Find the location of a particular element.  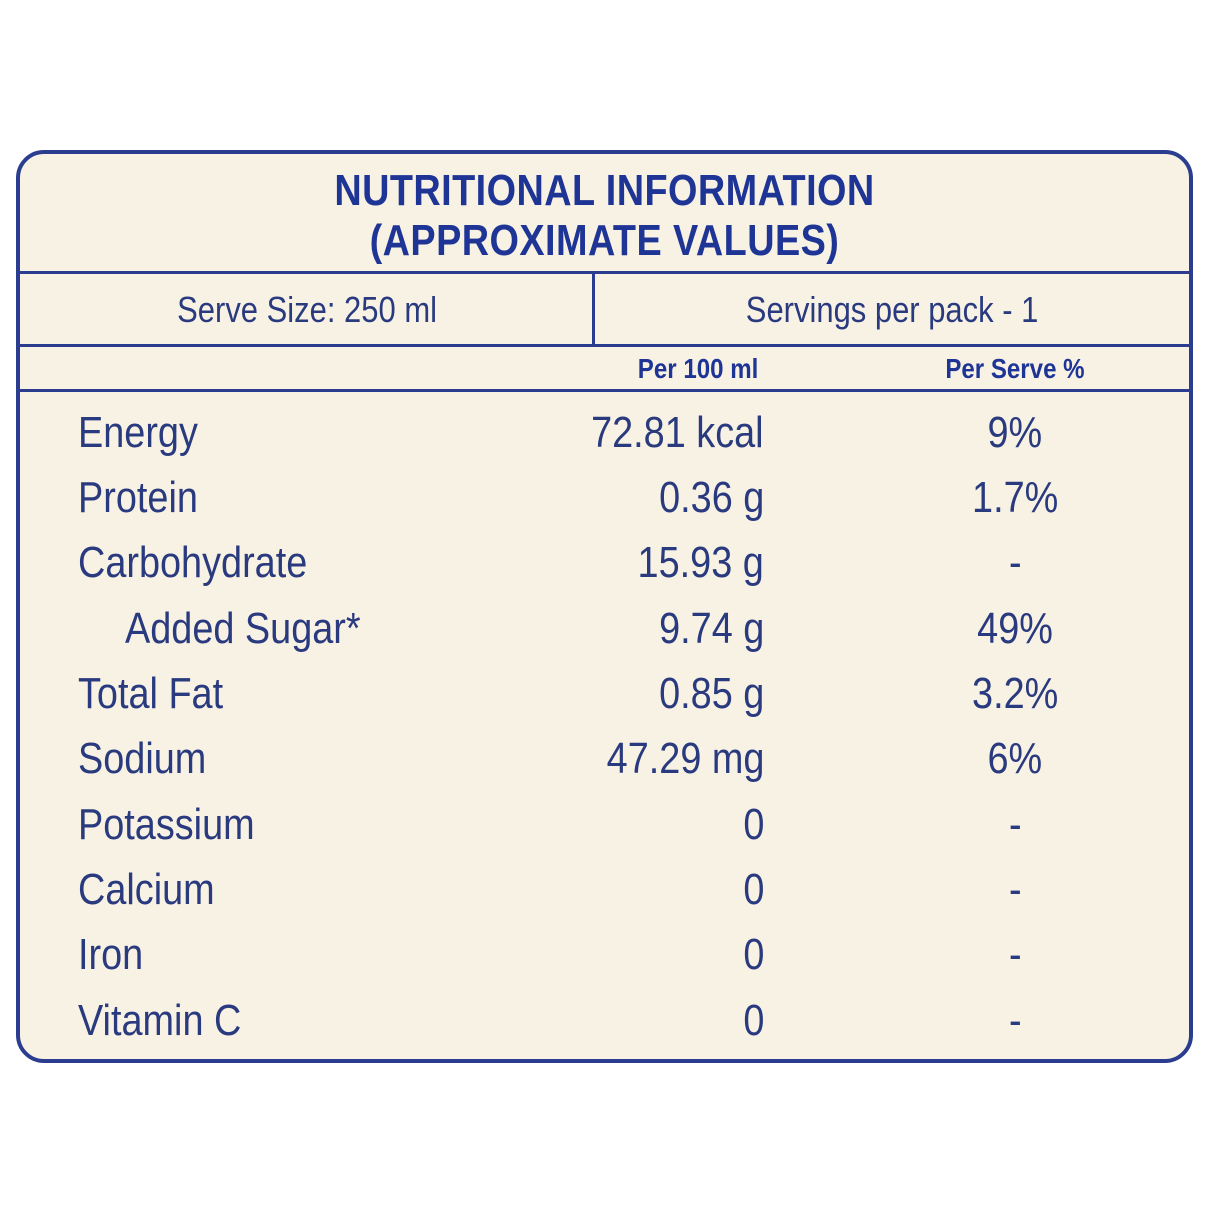

nutrient-percent: 1.7% is located at coordinates (1015, 497).